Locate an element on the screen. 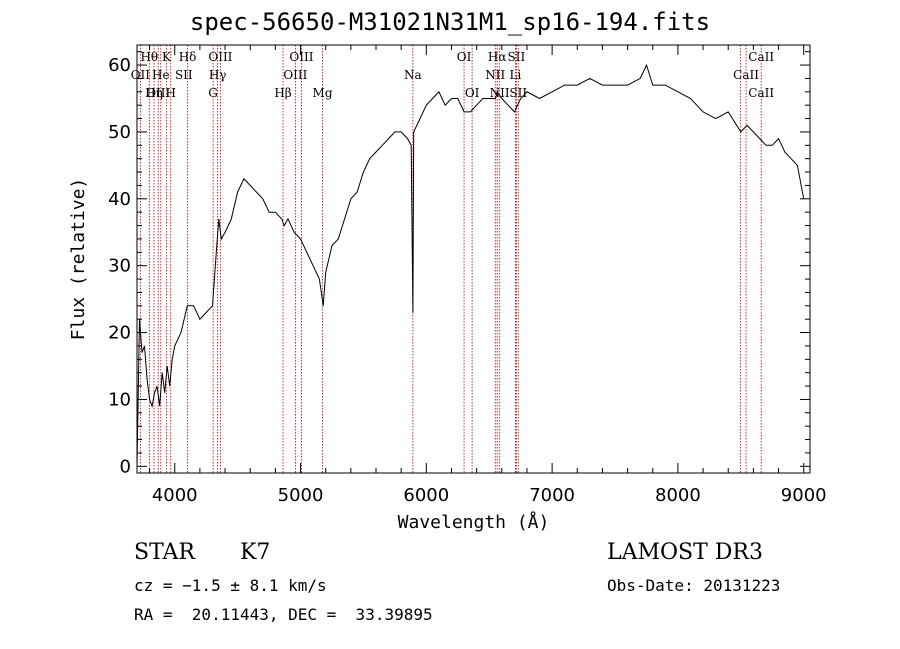  y-tick-label: 30 is located at coordinates (119, 266).